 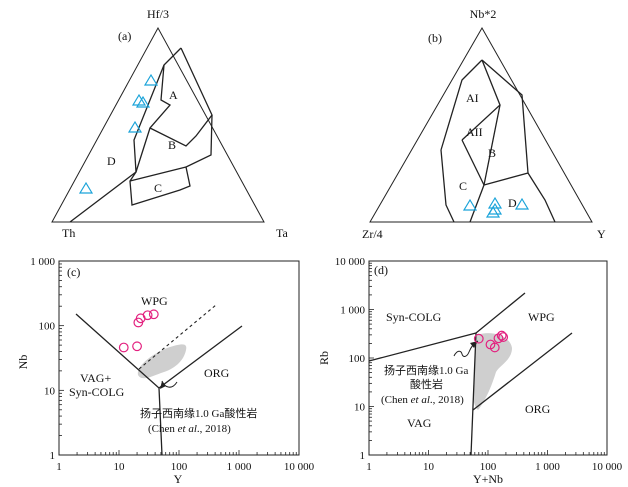 I want to click on boundary-aii-b, so click(x=492, y=145).